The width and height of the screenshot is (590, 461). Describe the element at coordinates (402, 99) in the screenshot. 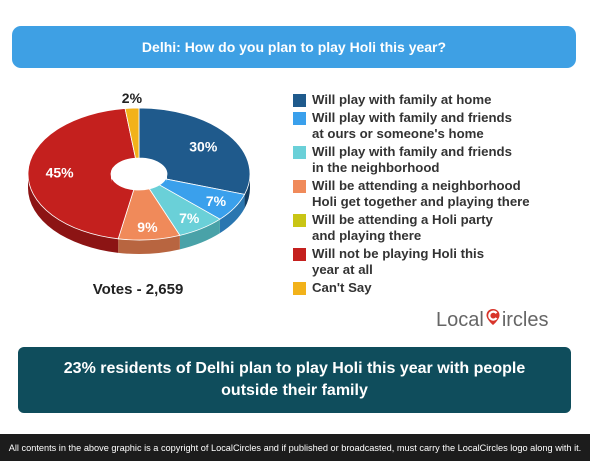

I see `legend-label: Will play with family at home` at that location.